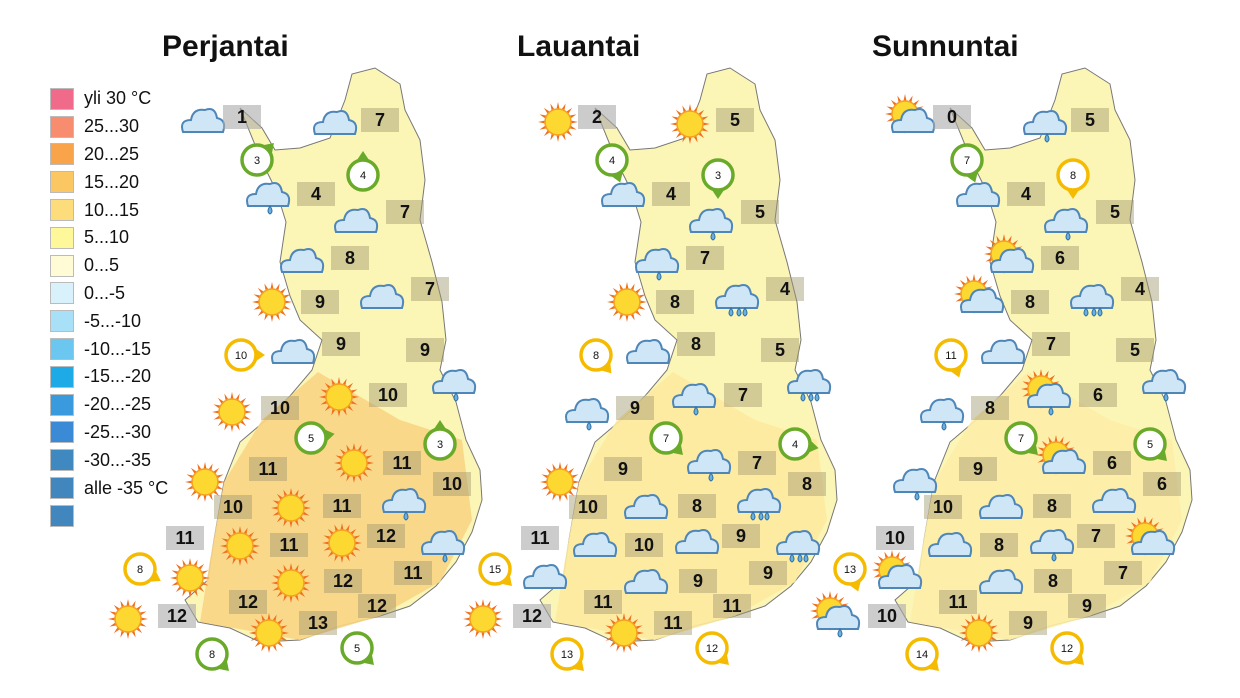 The width and height of the screenshot is (1240, 698). I want to click on wind-speed: 5, so click(1150, 445).